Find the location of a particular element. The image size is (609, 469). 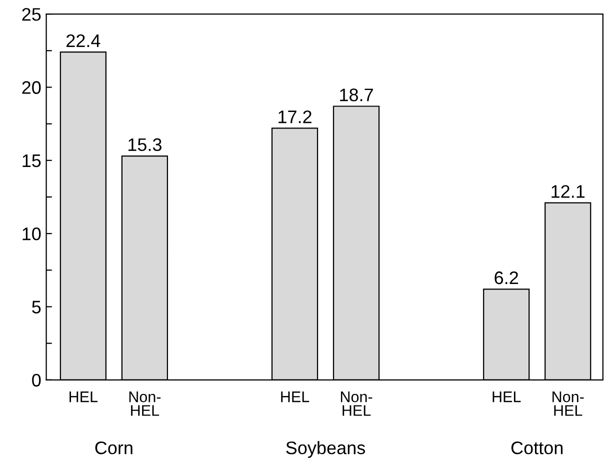

y-tick-label: 0 is located at coordinates (36, 380).